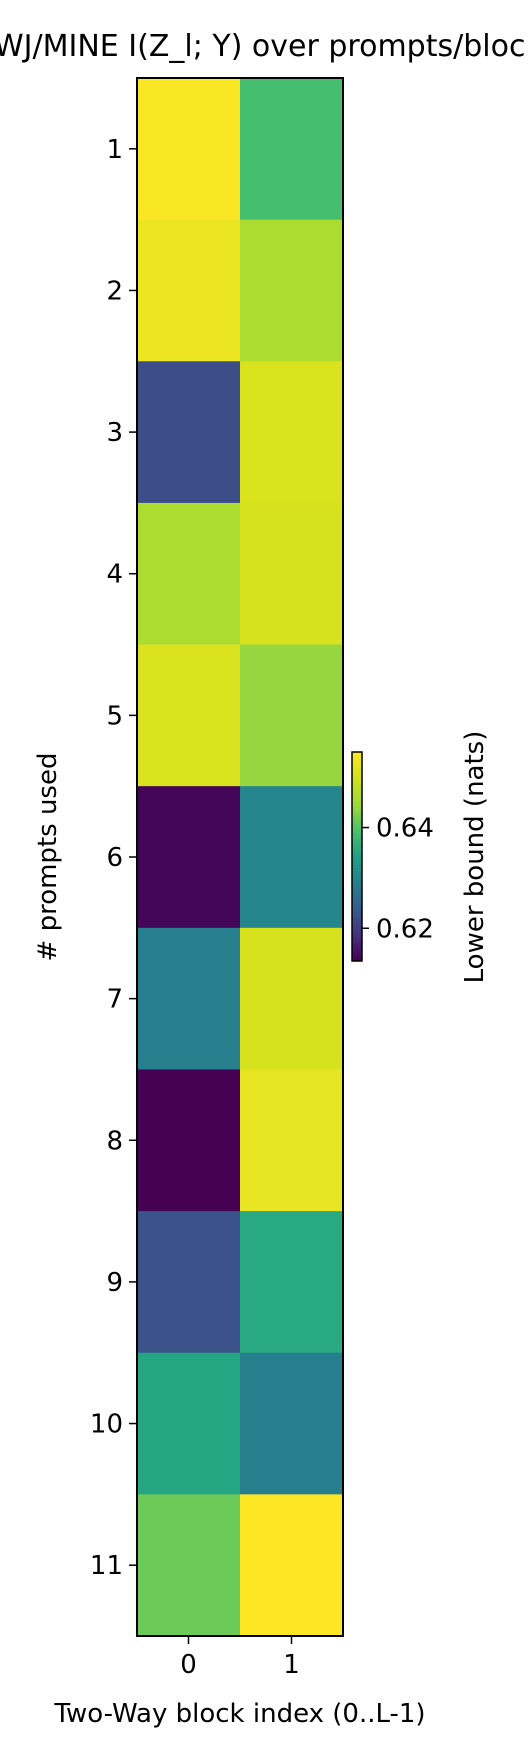 Image resolution: width=528 pixels, height=1760 pixels. What do you see at coordinates (114, 150) in the screenshot?
I see `y-tick-label: 1` at bounding box center [114, 150].